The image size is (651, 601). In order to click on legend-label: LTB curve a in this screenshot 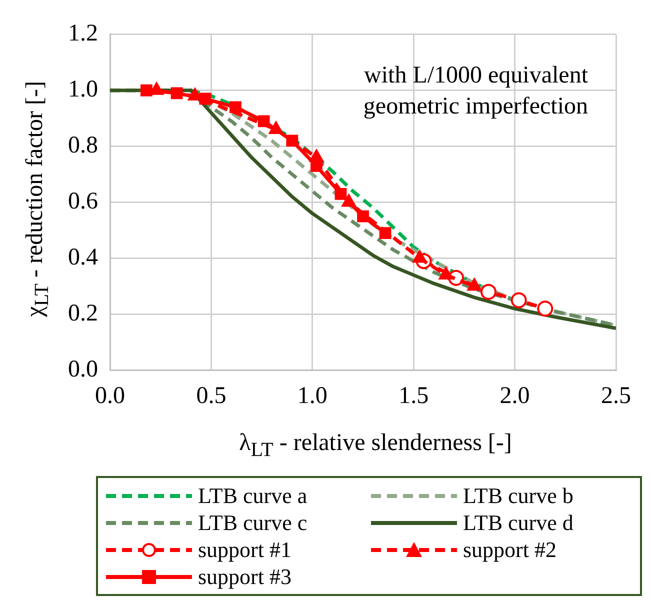, I will do `click(253, 495)`.